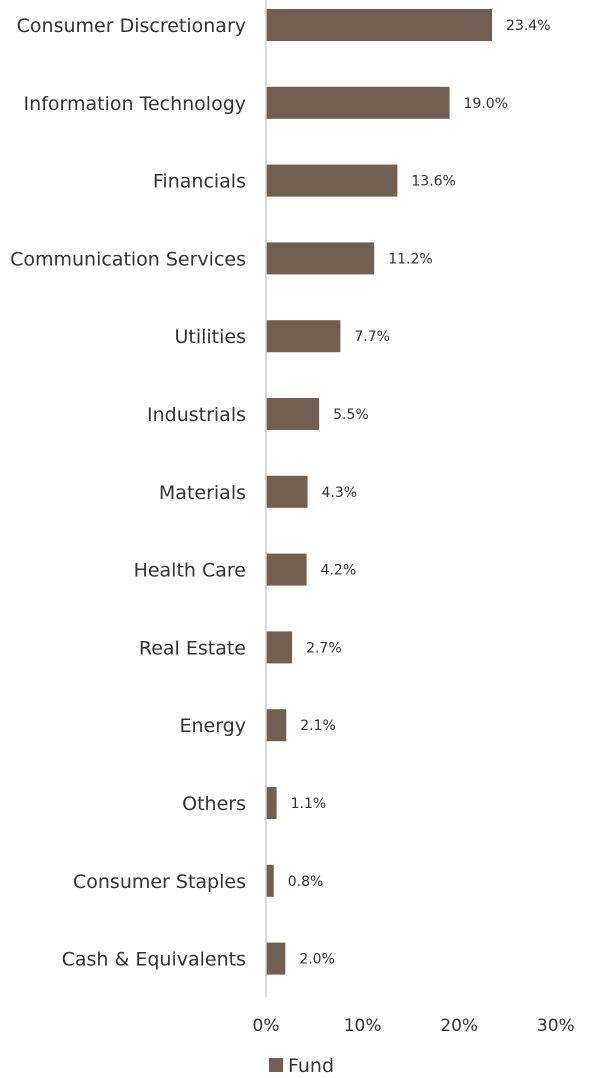  Describe the element at coordinates (199, 182) in the screenshot. I see `category-label-2: Financials` at that location.